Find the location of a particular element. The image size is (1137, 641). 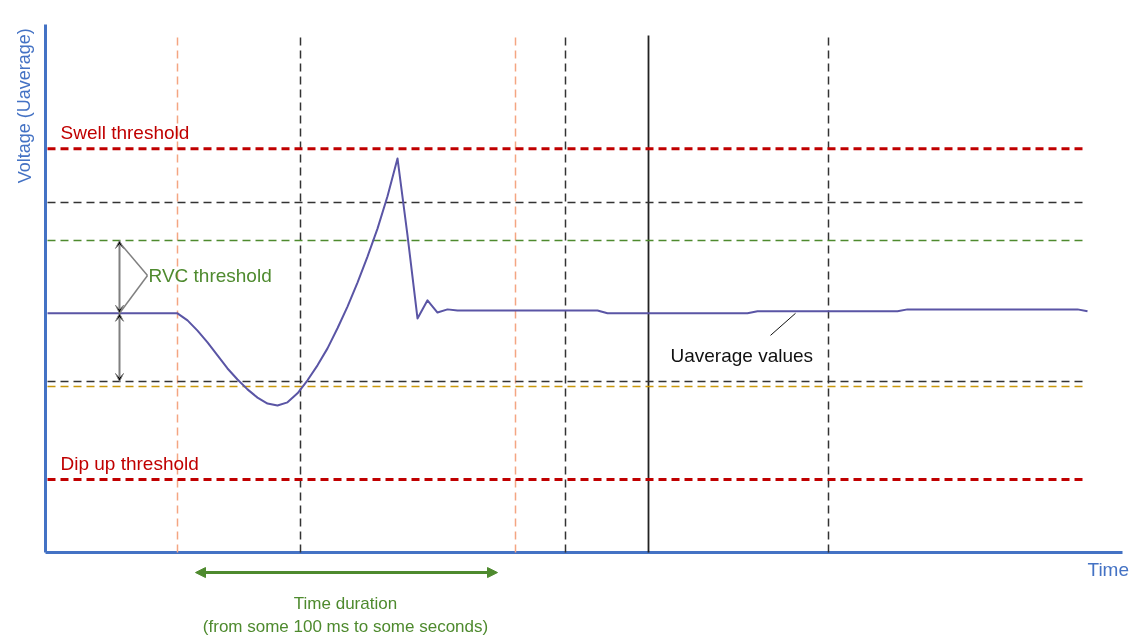

ref-line-label: Dip up threshold is located at coordinates (129, 463).